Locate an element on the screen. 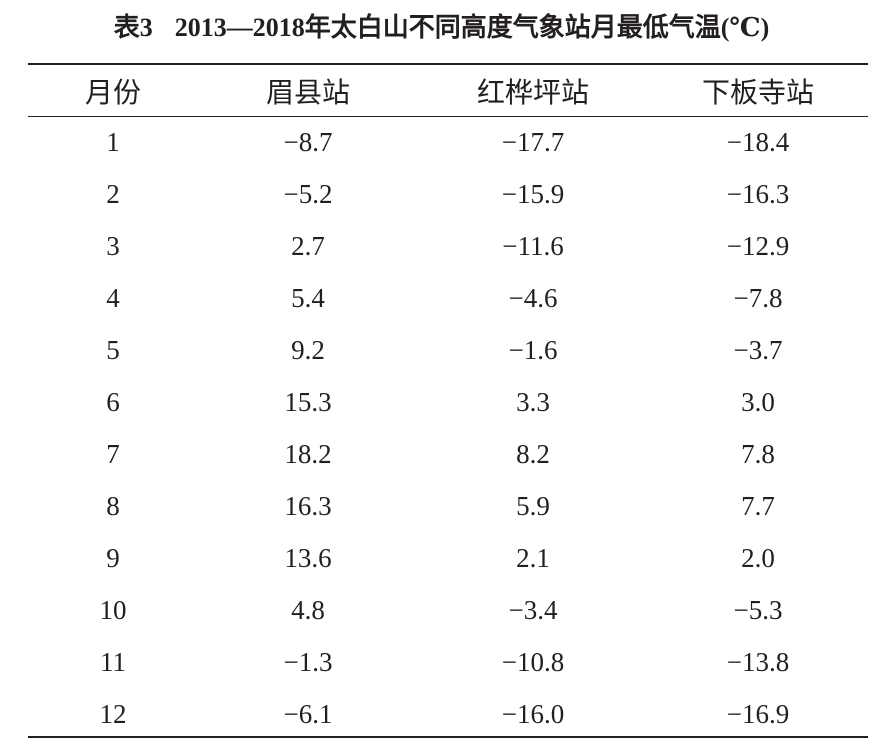  table-row: 8 16.3 5.9 7.7 is located at coordinates (448, 506).